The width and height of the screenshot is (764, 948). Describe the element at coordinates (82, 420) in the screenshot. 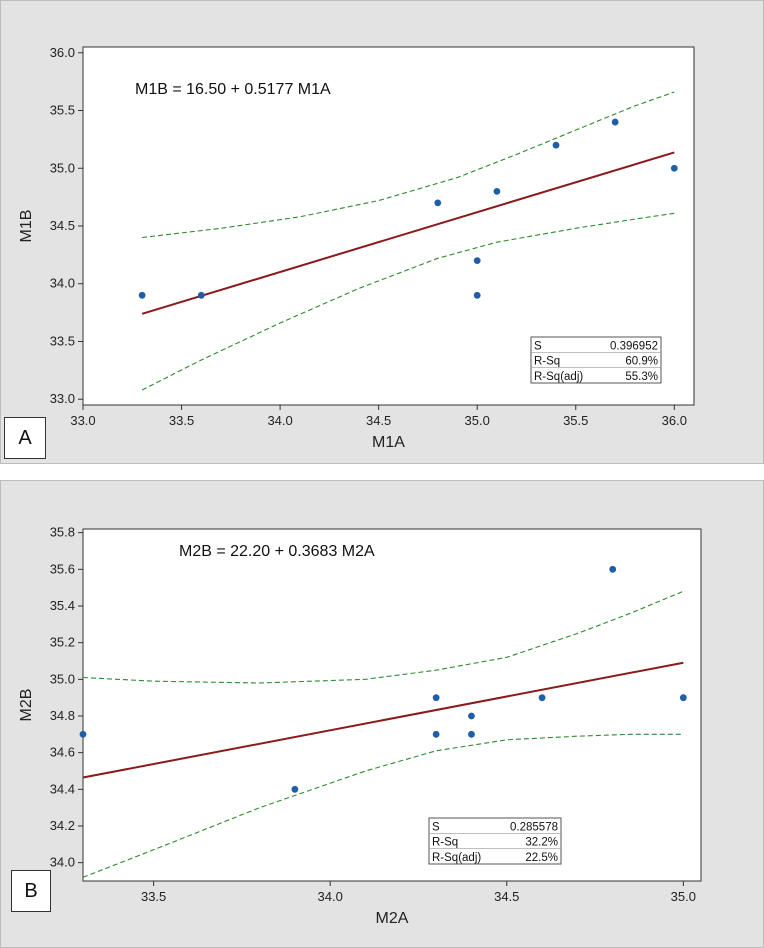

I see `x-tick-label: 33.0` at that location.